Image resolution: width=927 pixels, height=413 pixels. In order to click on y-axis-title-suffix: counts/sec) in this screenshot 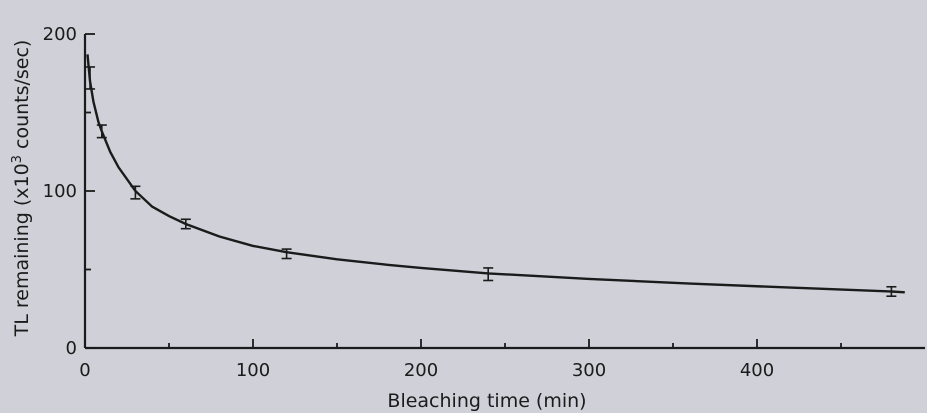, I will do `click(22, 97)`.